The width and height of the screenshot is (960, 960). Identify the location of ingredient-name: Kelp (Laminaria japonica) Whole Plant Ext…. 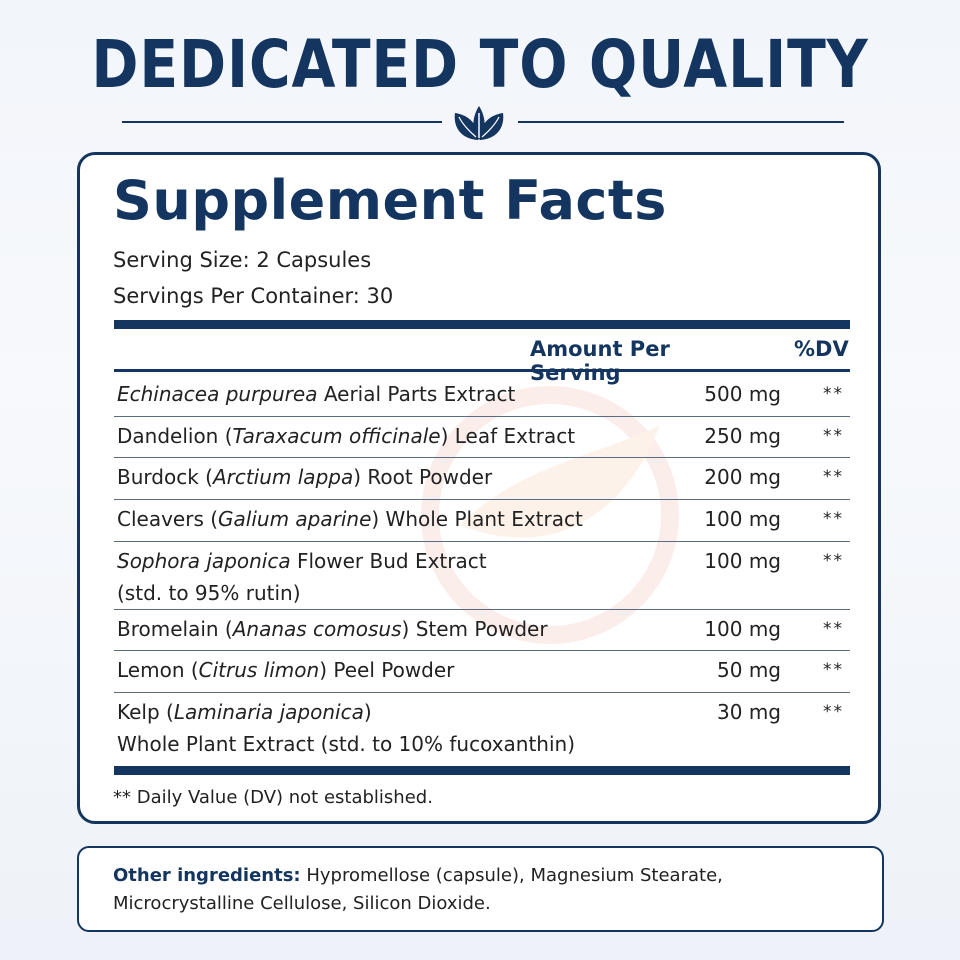
(387, 728).